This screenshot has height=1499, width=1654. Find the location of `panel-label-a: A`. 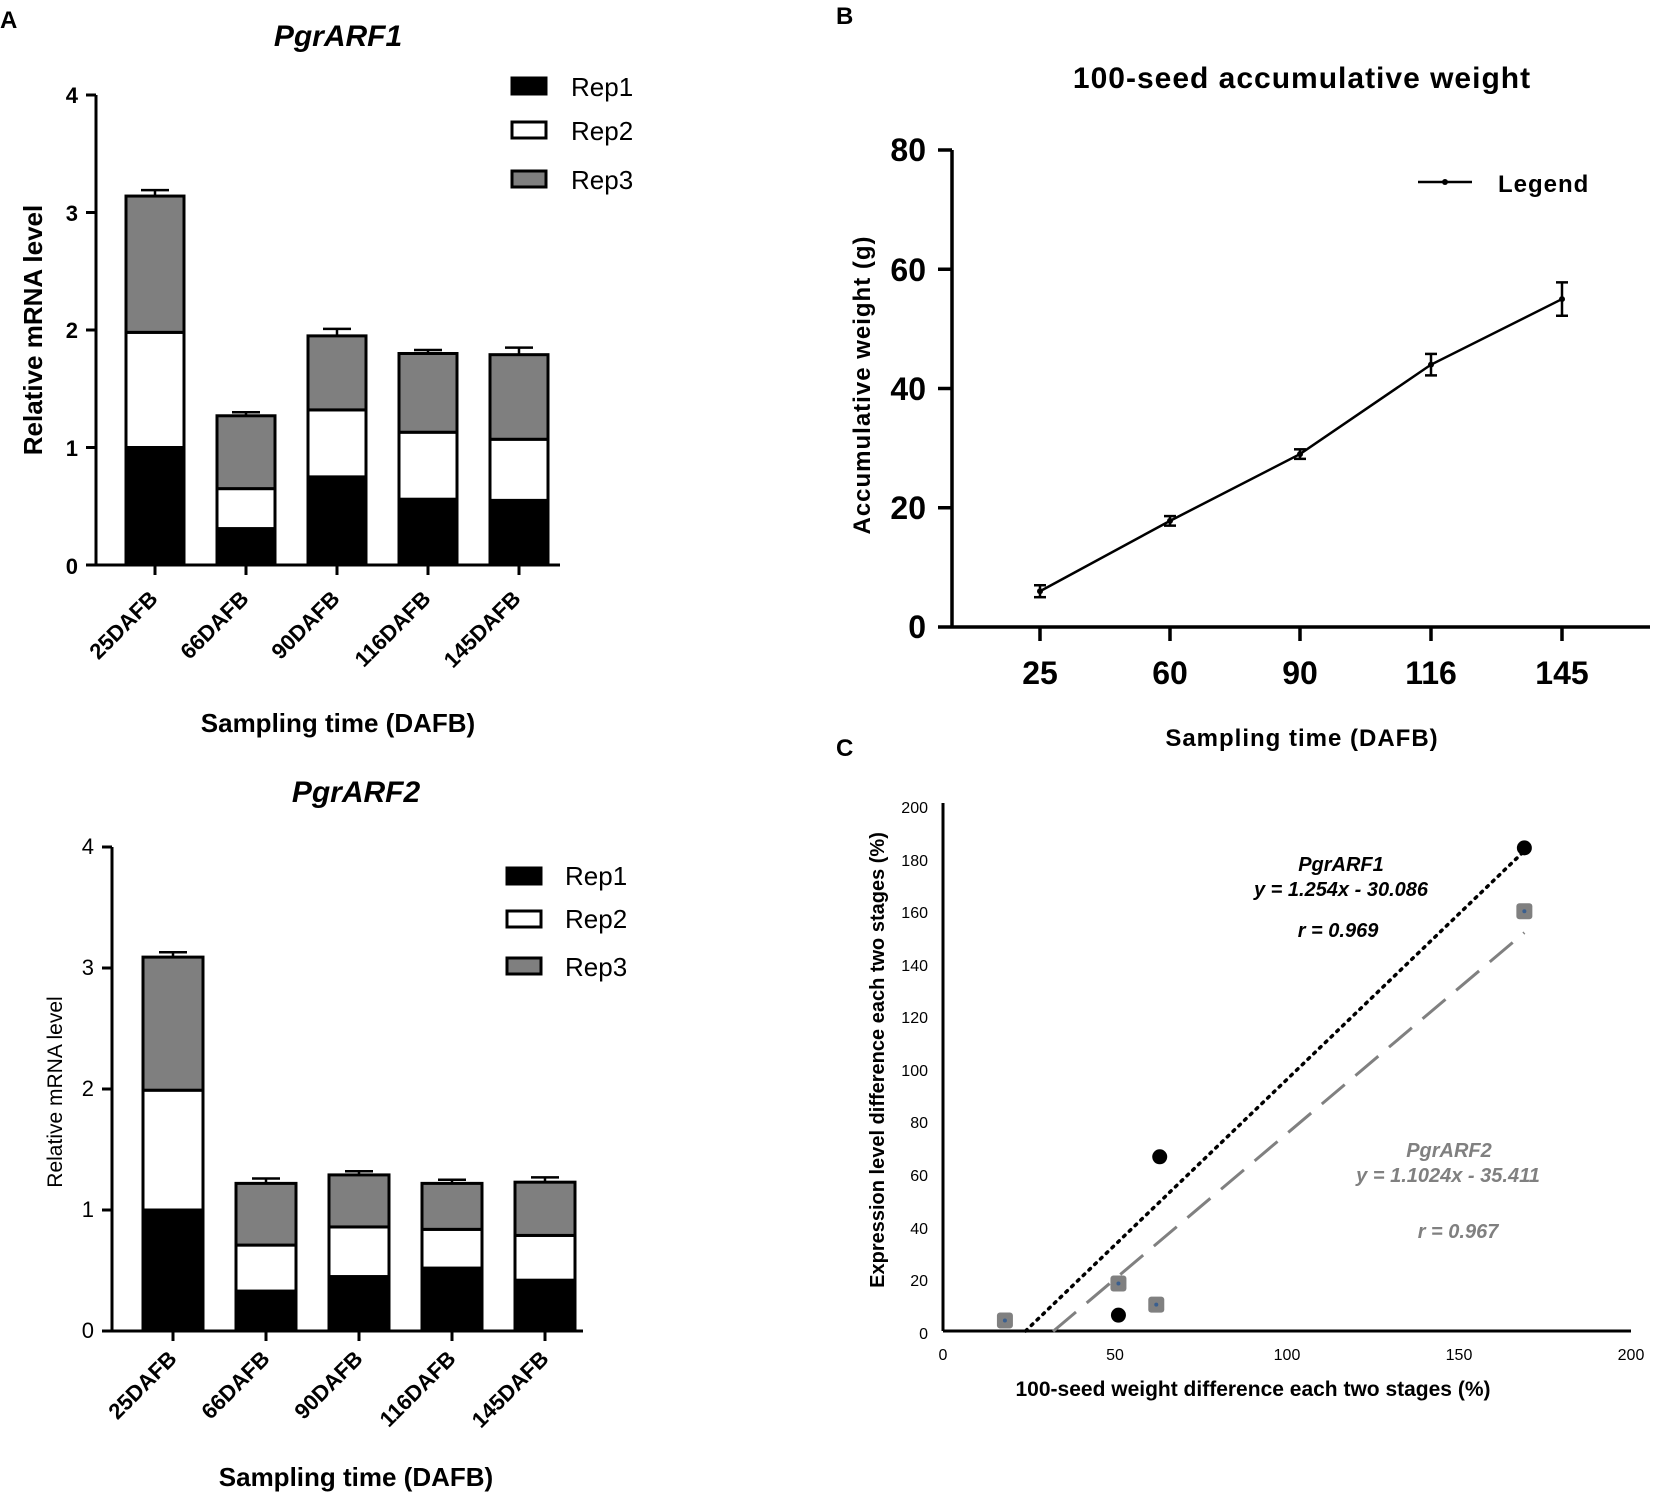

panel-label-a: A is located at coordinates (8, 20).